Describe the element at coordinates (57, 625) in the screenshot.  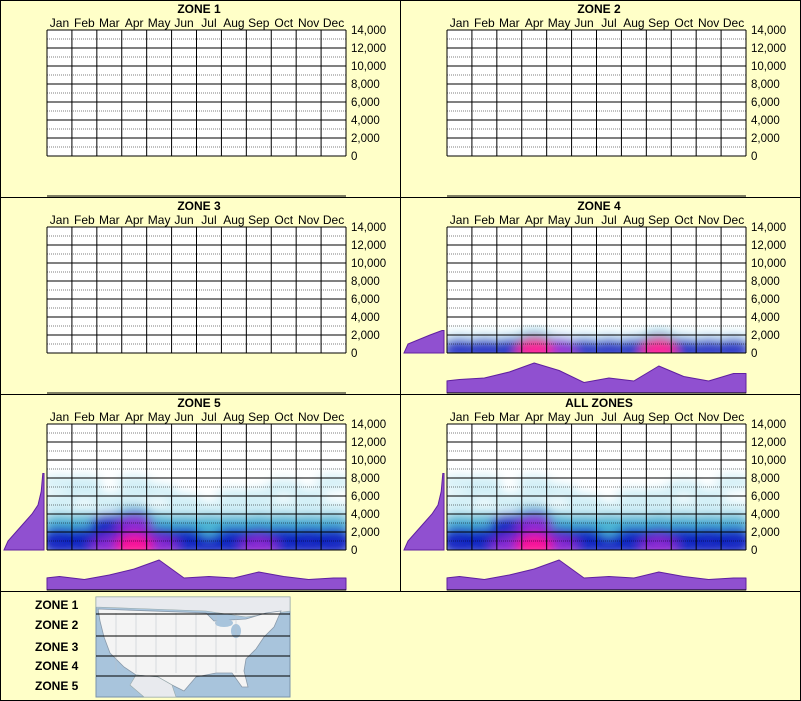
I see `legend-zone-label: ZONE 2` at that location.